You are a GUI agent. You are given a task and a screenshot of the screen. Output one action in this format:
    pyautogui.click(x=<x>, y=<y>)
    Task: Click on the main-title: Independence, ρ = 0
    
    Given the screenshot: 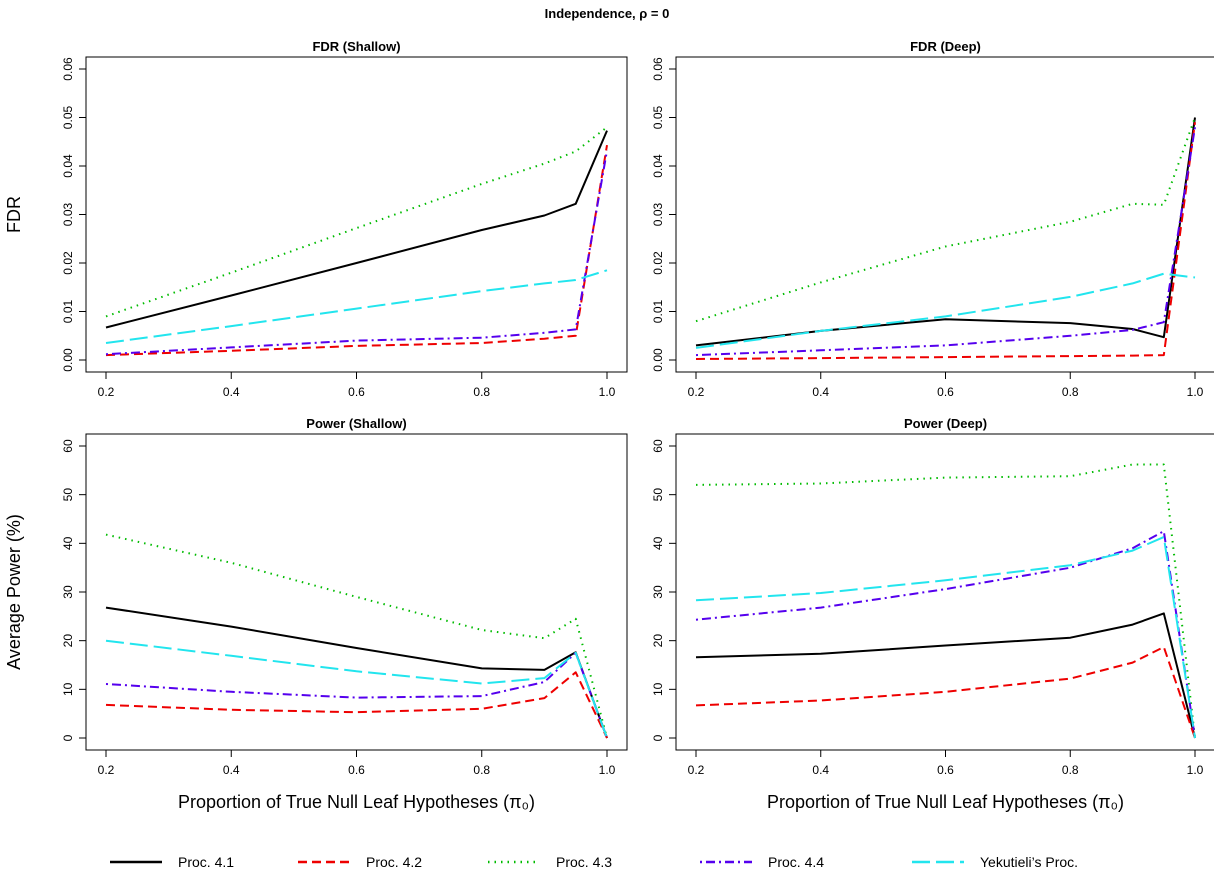 What is the action you would take?
    pyautogui.click(x=607, y=13)
    